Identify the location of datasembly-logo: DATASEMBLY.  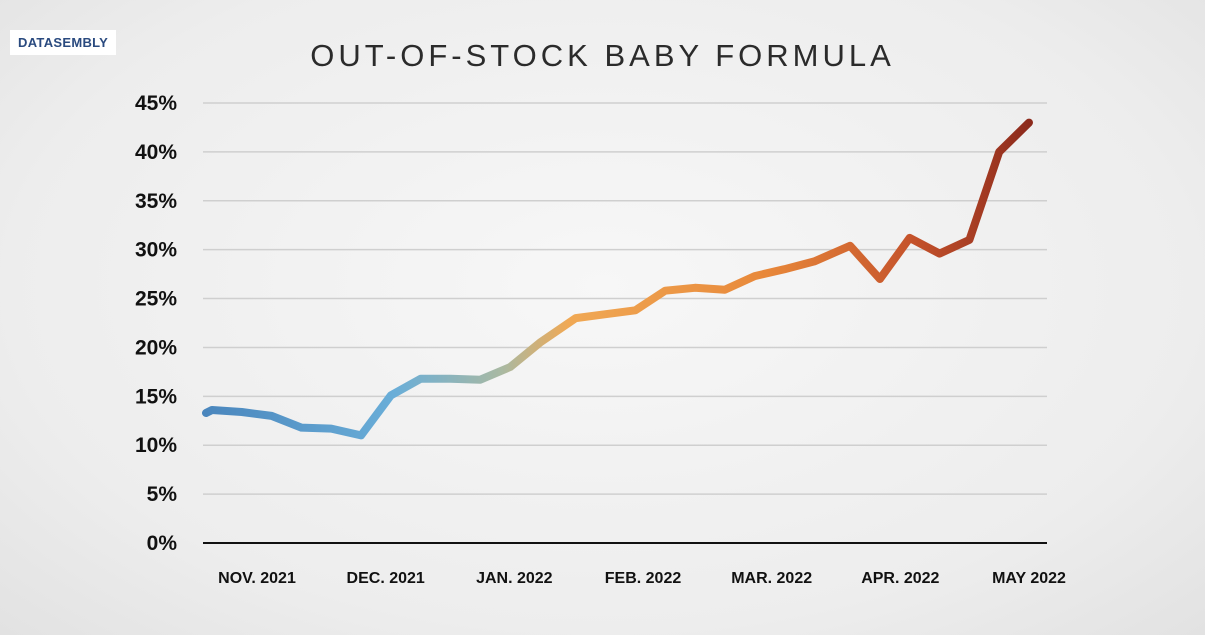
(63, 42).